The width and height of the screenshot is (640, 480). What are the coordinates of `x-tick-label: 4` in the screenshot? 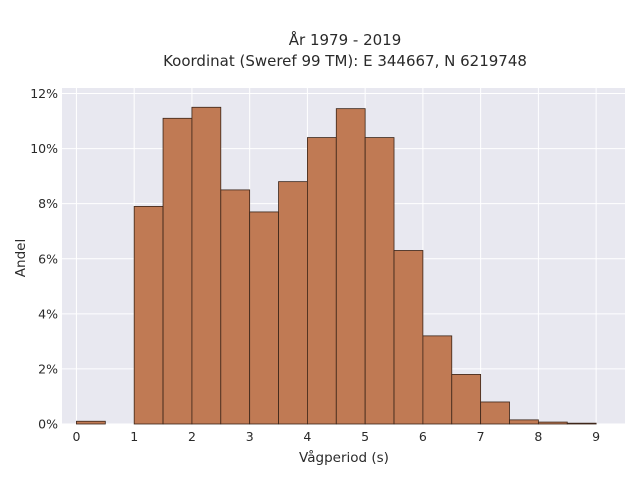 It's located at (307, 436).